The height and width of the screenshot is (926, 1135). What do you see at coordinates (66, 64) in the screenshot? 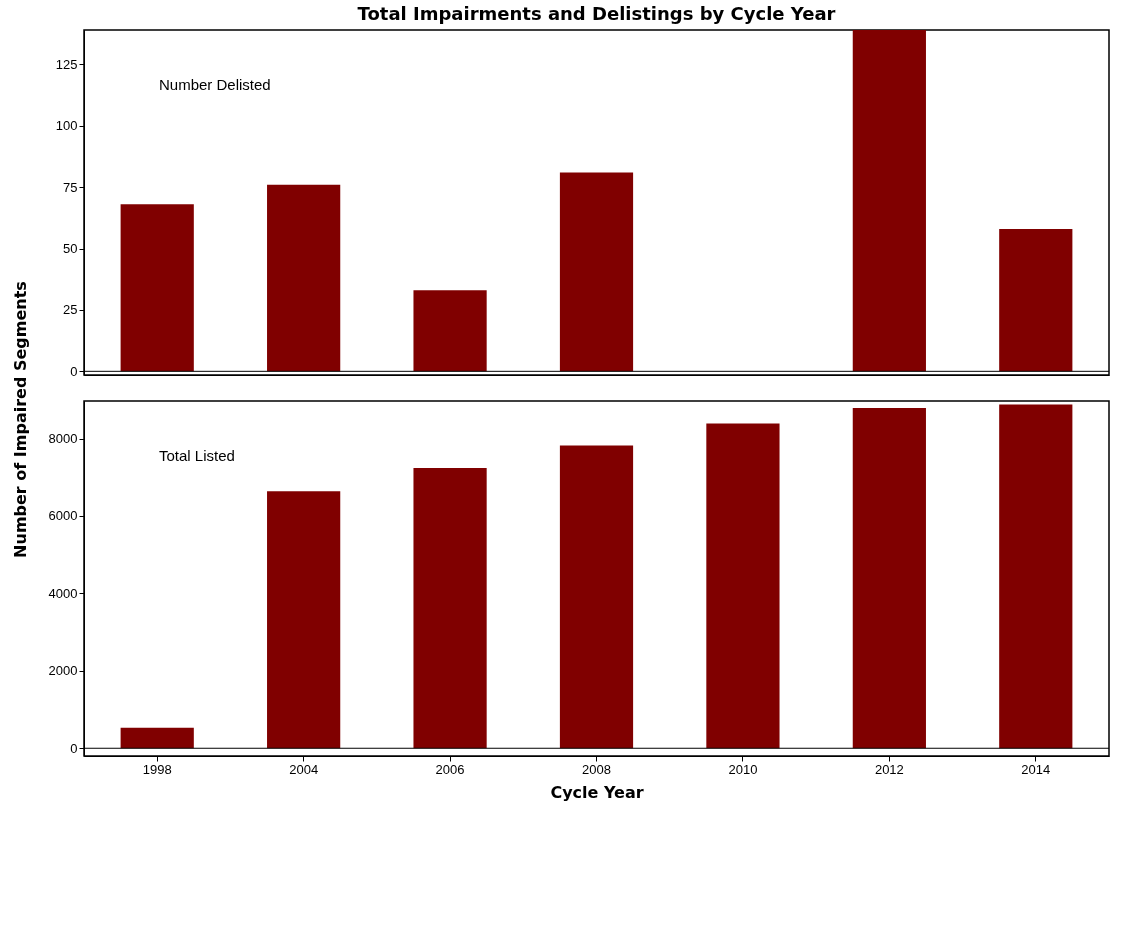
I see `y-tick-label: 125` at bounding box center [66, 64].